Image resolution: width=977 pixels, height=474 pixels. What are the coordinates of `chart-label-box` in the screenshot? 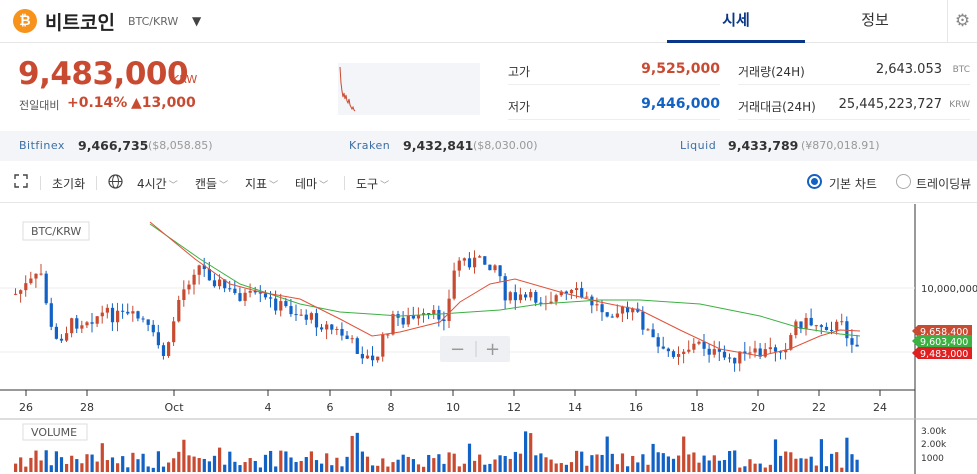 It's located at (56, 231).